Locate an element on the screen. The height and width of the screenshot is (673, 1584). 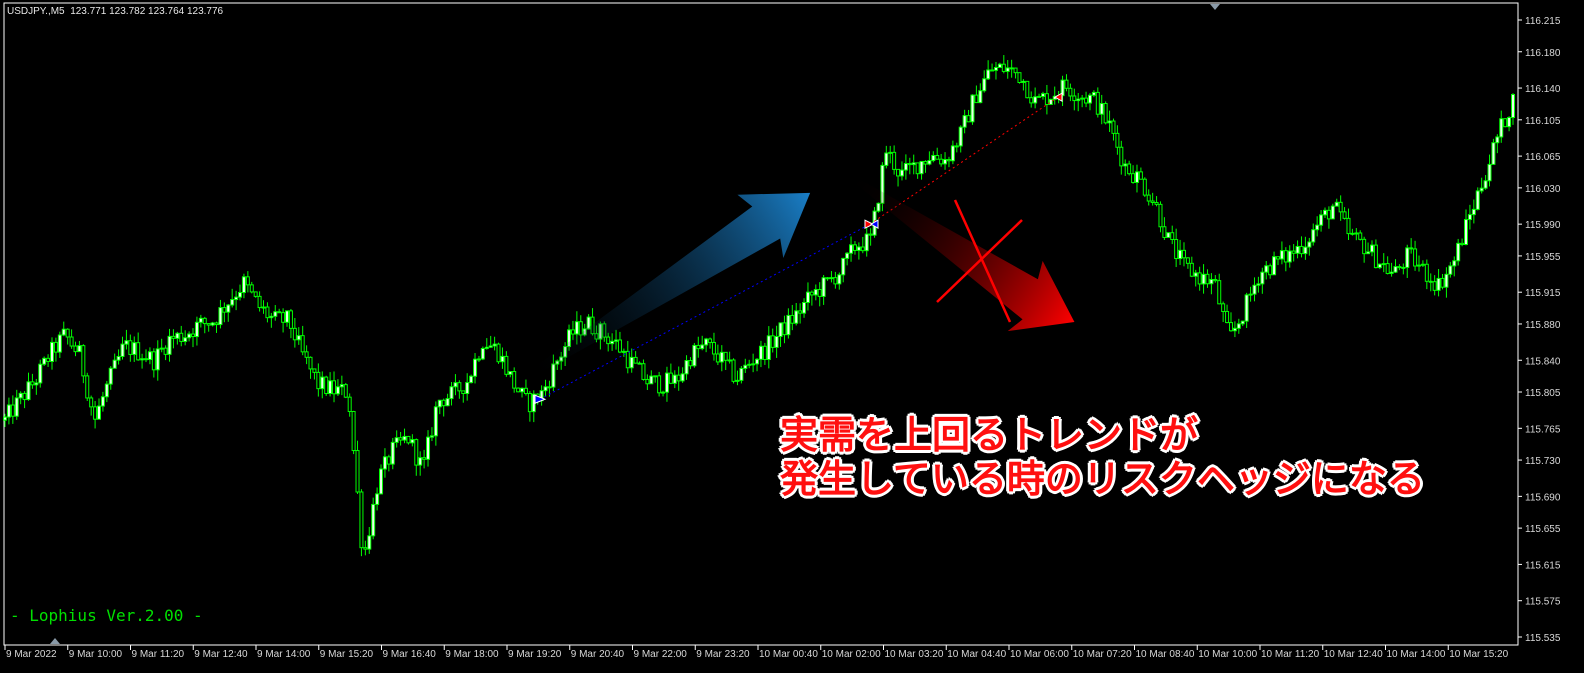
x-tick-label: 10 Mar 04:40 is located at coordinates (976, 654).